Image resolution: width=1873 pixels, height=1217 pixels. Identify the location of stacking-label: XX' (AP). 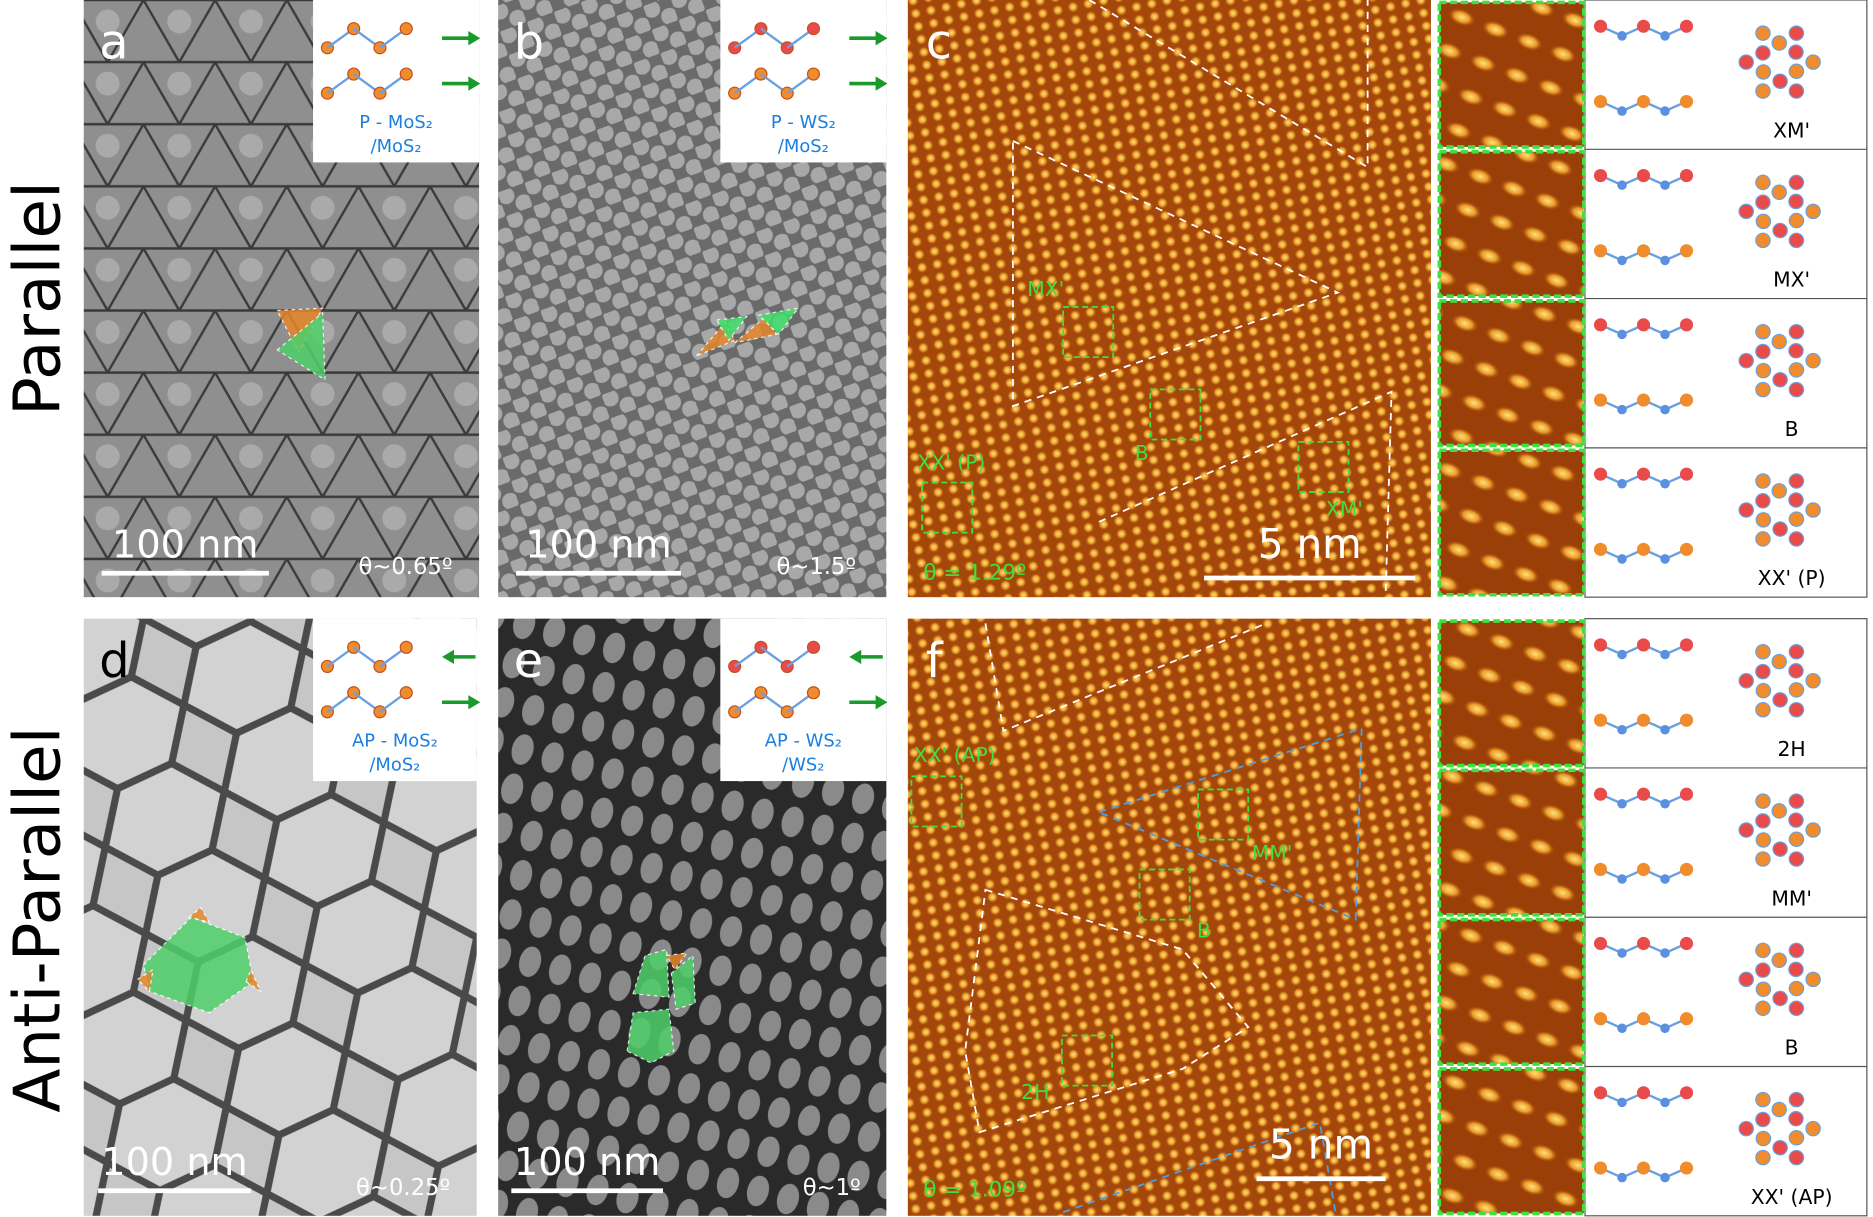
(1792, 1197).